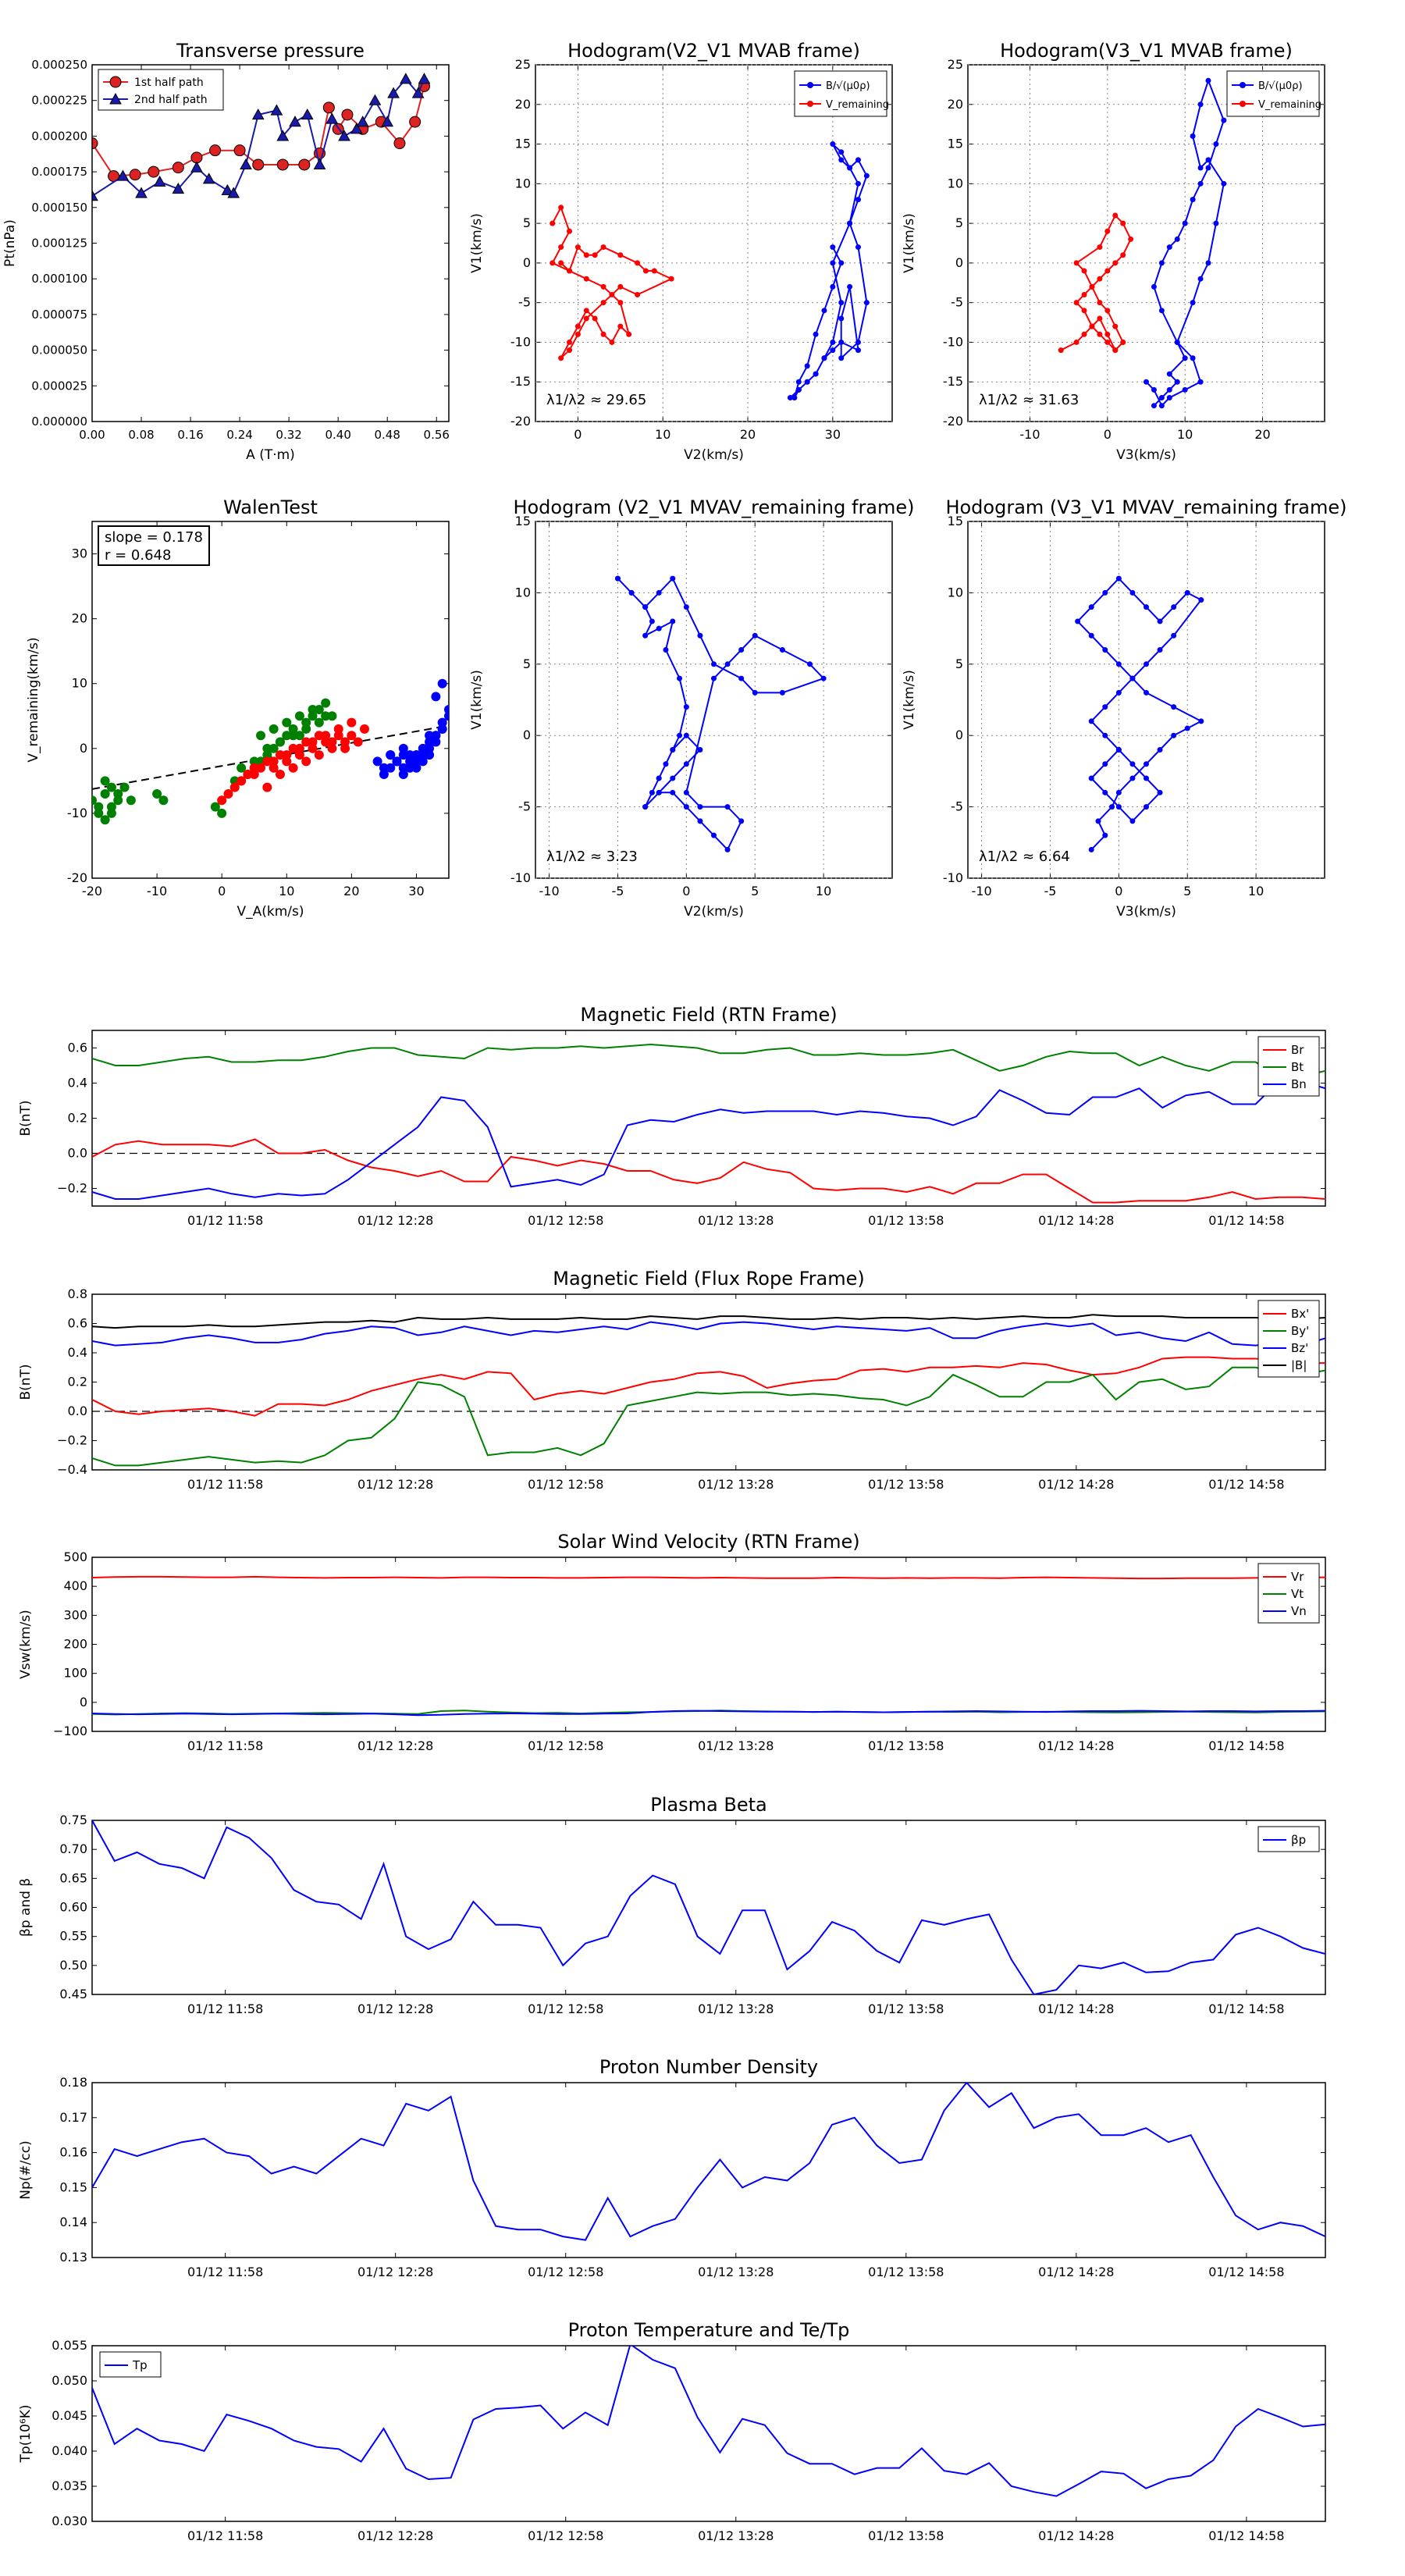 The height and width of the screenshot is (2576, 1405). Describe the element at coordinates (154, 545) in the screenshot. I see `stats-box` at that location.